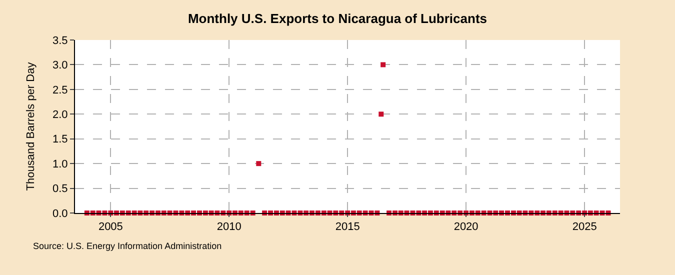 This screenshot has width=675, height=275. I want to click on x-tick-label: 2015, so click(347, 227).